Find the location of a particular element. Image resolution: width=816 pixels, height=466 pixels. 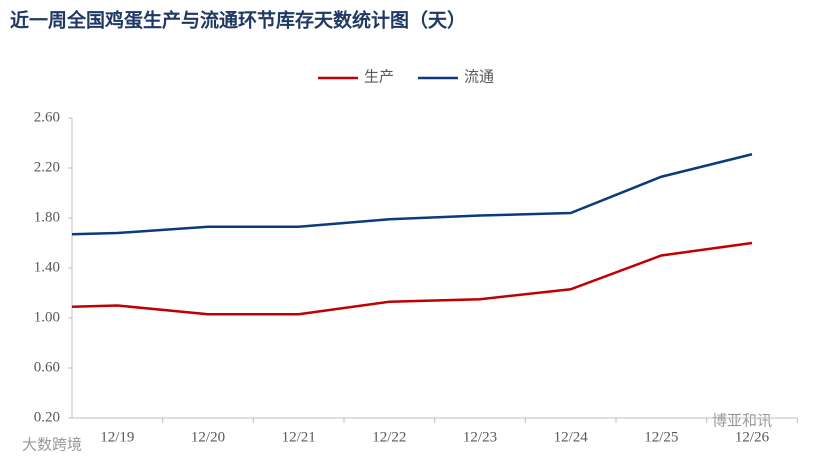

y-tick-label: 0.20 is located at coordinates (47, 417).